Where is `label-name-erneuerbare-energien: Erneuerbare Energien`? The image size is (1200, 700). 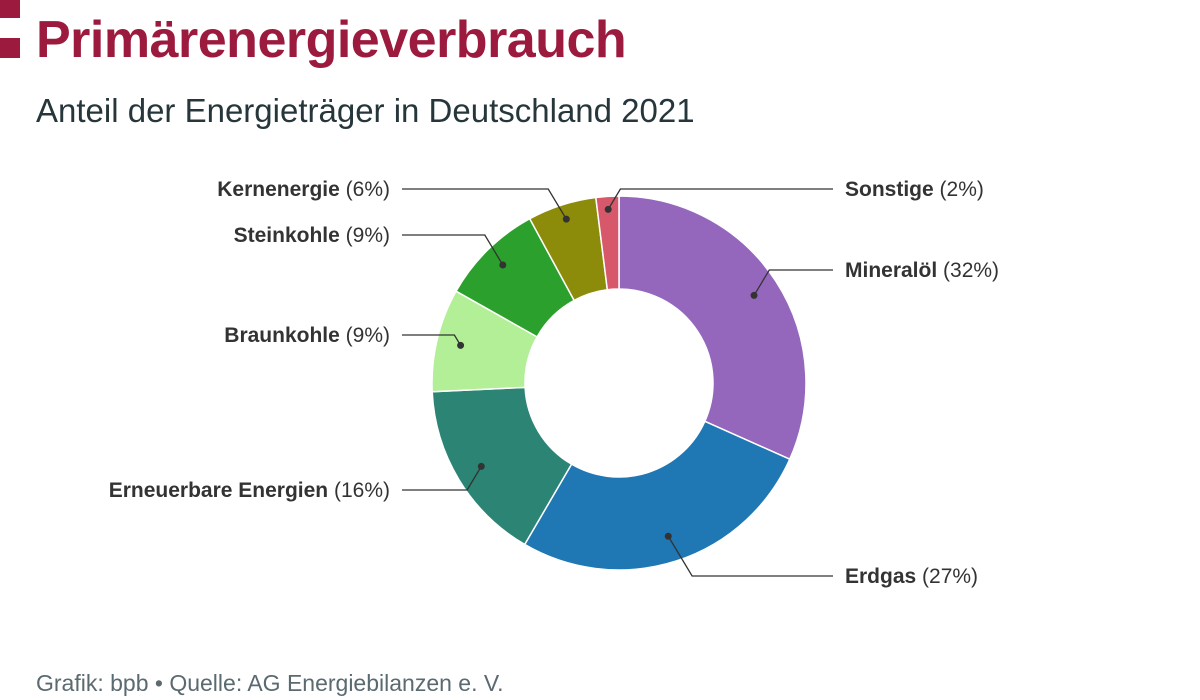
label-name-erneuerbare-energien: Erneuerbare Energien is located at coordinates (218, 490).